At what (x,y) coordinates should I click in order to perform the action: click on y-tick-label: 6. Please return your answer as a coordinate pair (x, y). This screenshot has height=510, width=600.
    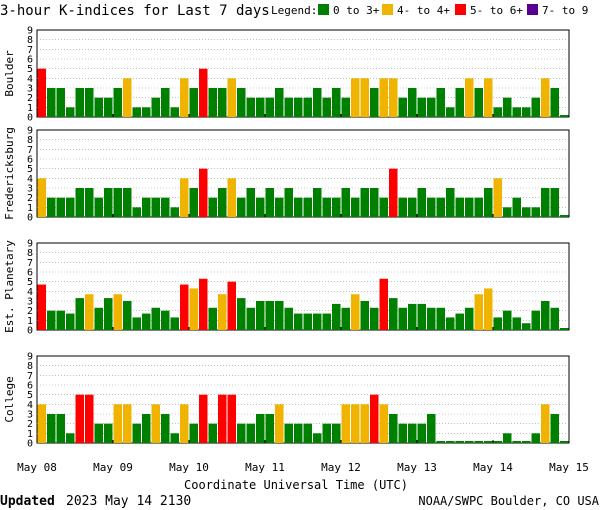
    Looking at the image, I should click on (30, 60).